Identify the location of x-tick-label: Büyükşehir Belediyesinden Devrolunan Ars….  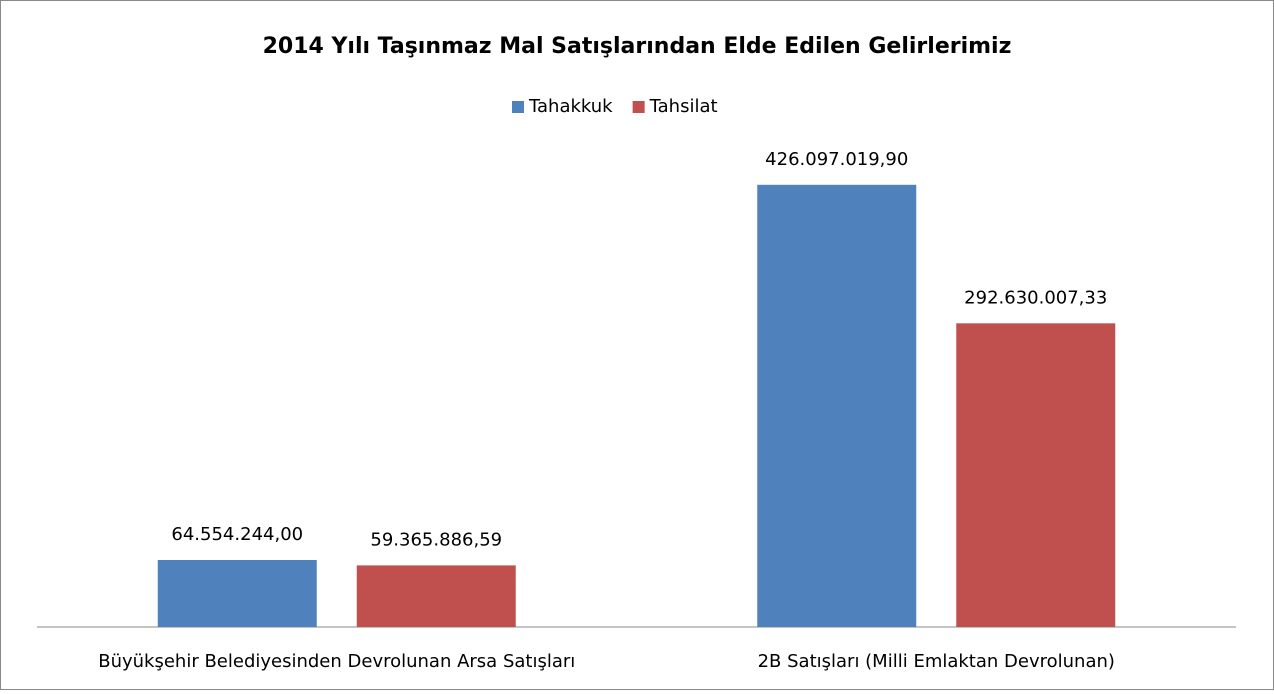
(336, 661).